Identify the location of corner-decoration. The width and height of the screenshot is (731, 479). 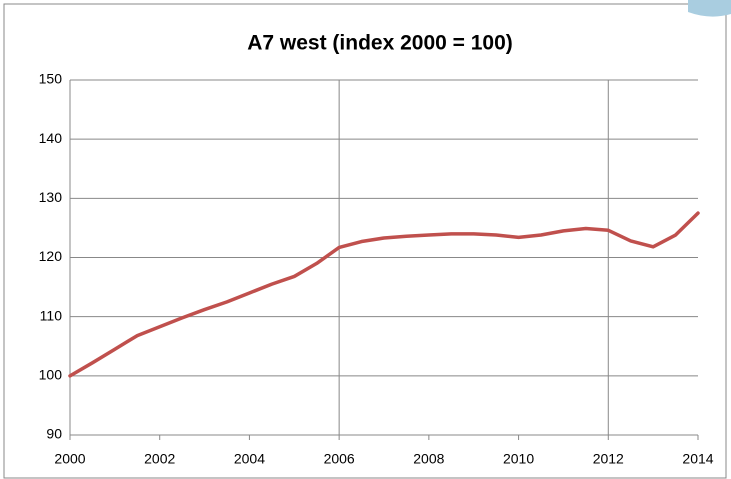
(709, 8).